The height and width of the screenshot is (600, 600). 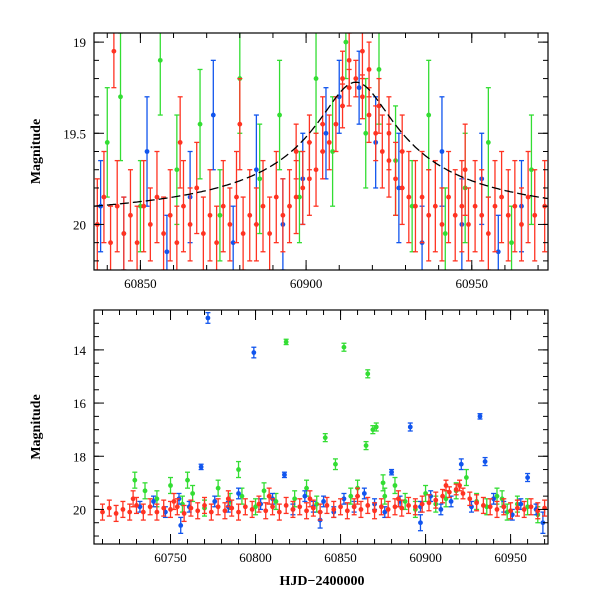 What do you see at coordinates (510, 557) in the screenshot?
I see `x-tick-label: 60950` at bounding box center [510, 557].